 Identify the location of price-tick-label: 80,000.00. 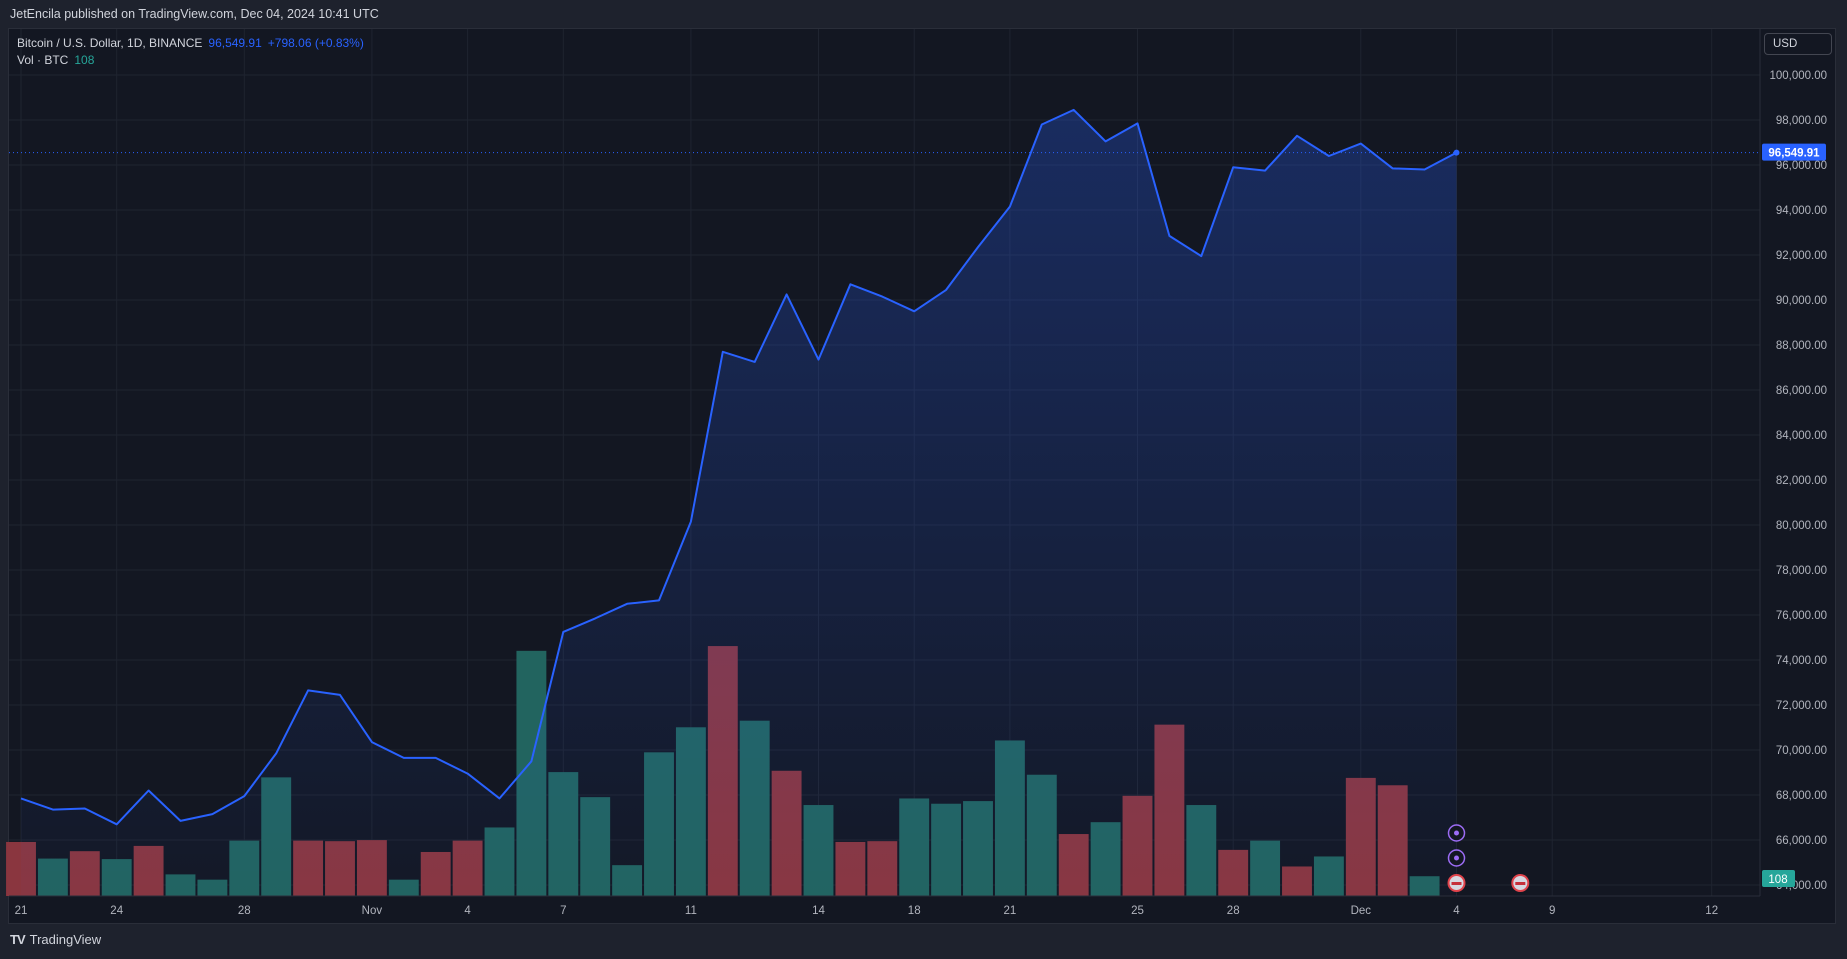
(1801, 526).